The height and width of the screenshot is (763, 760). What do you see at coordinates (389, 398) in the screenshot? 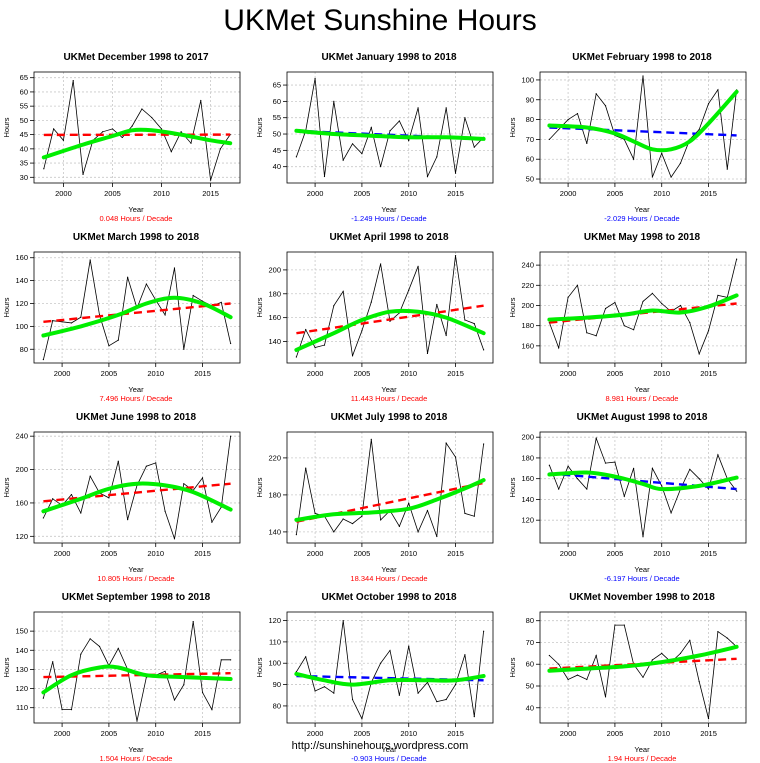
I see `trend-label: 11.443 Hours / Decade` at bounding box center [389, 398].